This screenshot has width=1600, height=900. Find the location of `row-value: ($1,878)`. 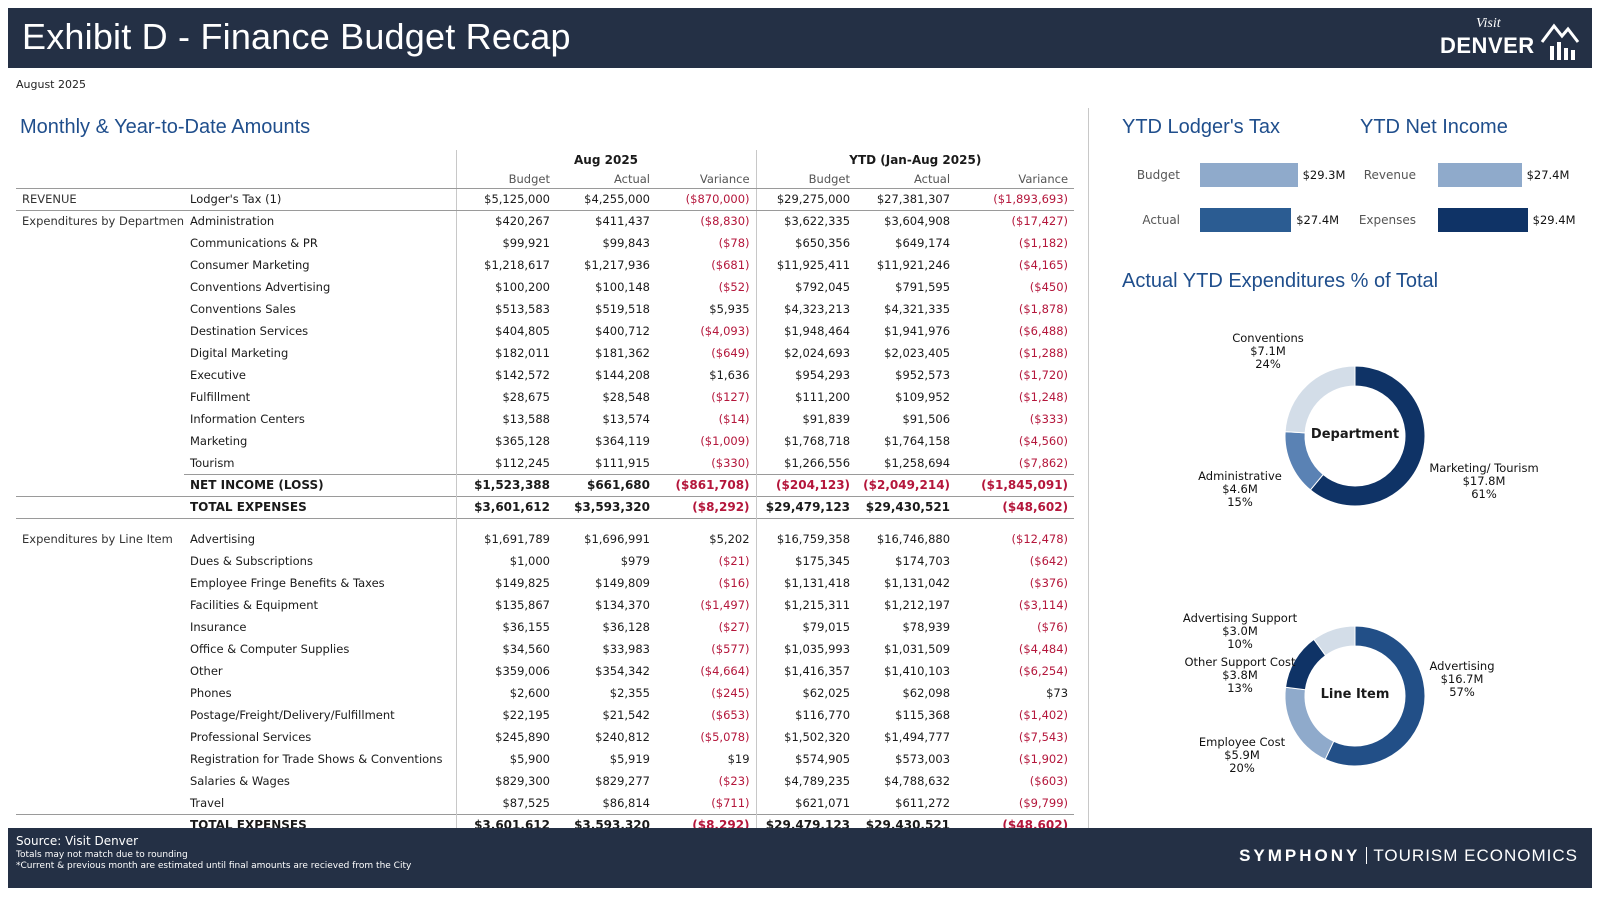

row-value: ($1,878) is located at coordinates (1043, 309).